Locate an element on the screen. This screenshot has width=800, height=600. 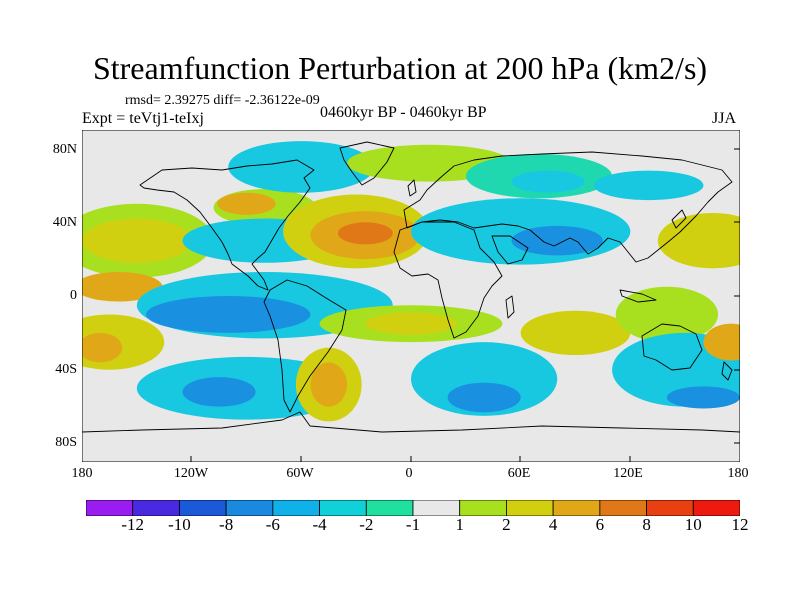
colorbar-label: -1 is located at coordinates (413, 524).